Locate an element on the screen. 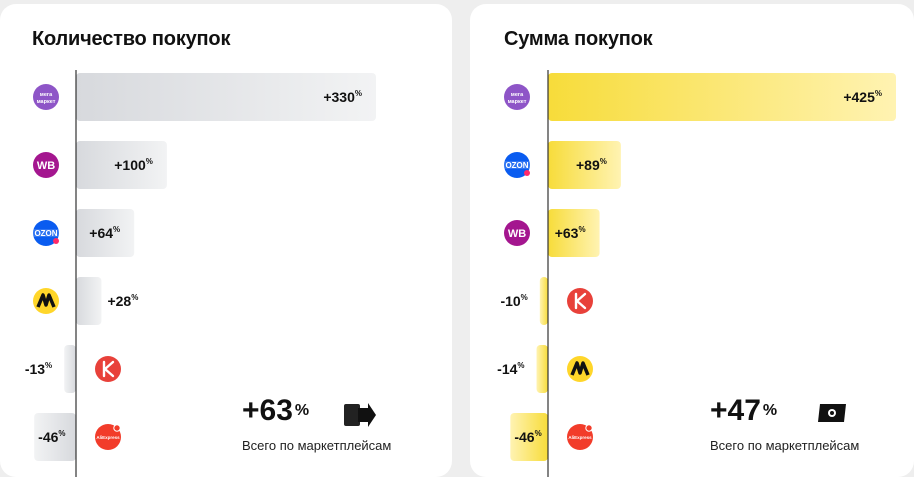 The image size is (914, 477). bar-label: -13% is located at coordinates (38, 369).